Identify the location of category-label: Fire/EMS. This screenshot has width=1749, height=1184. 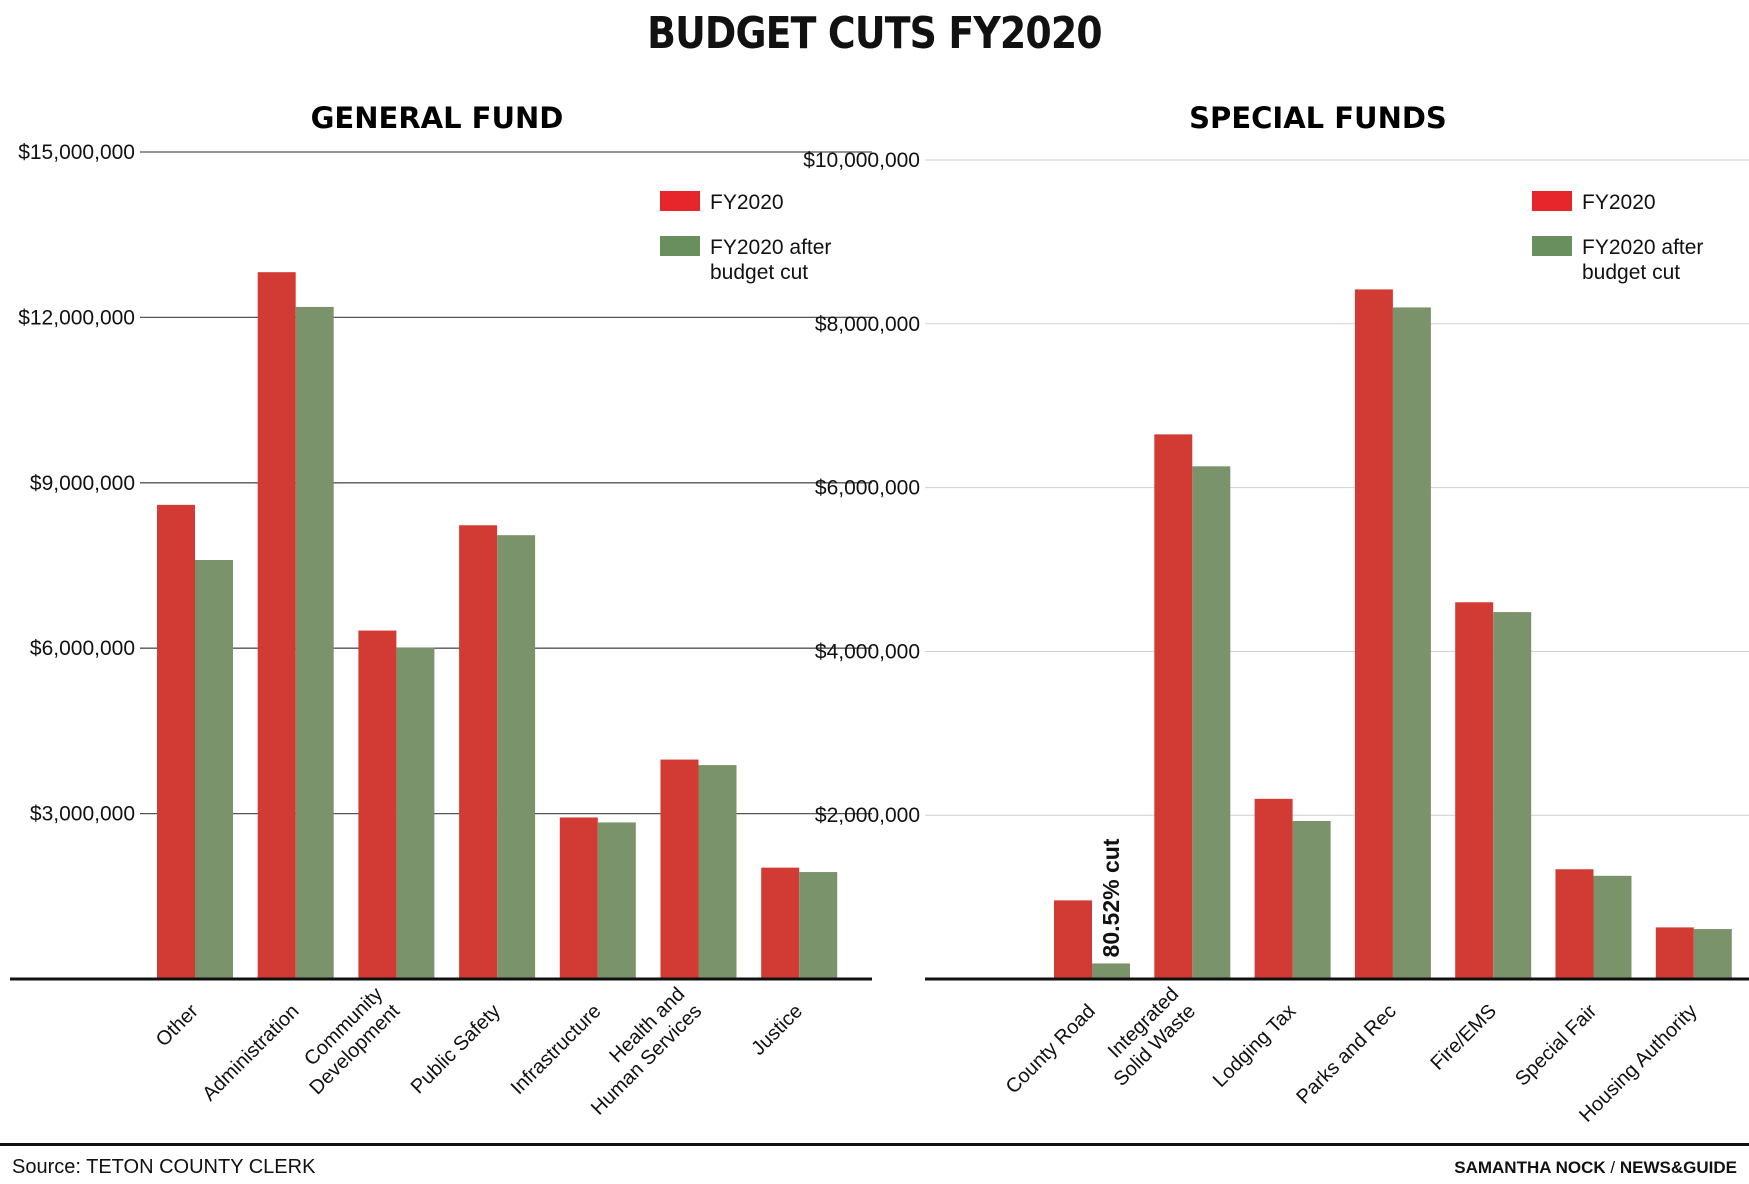
(1463, 1037).